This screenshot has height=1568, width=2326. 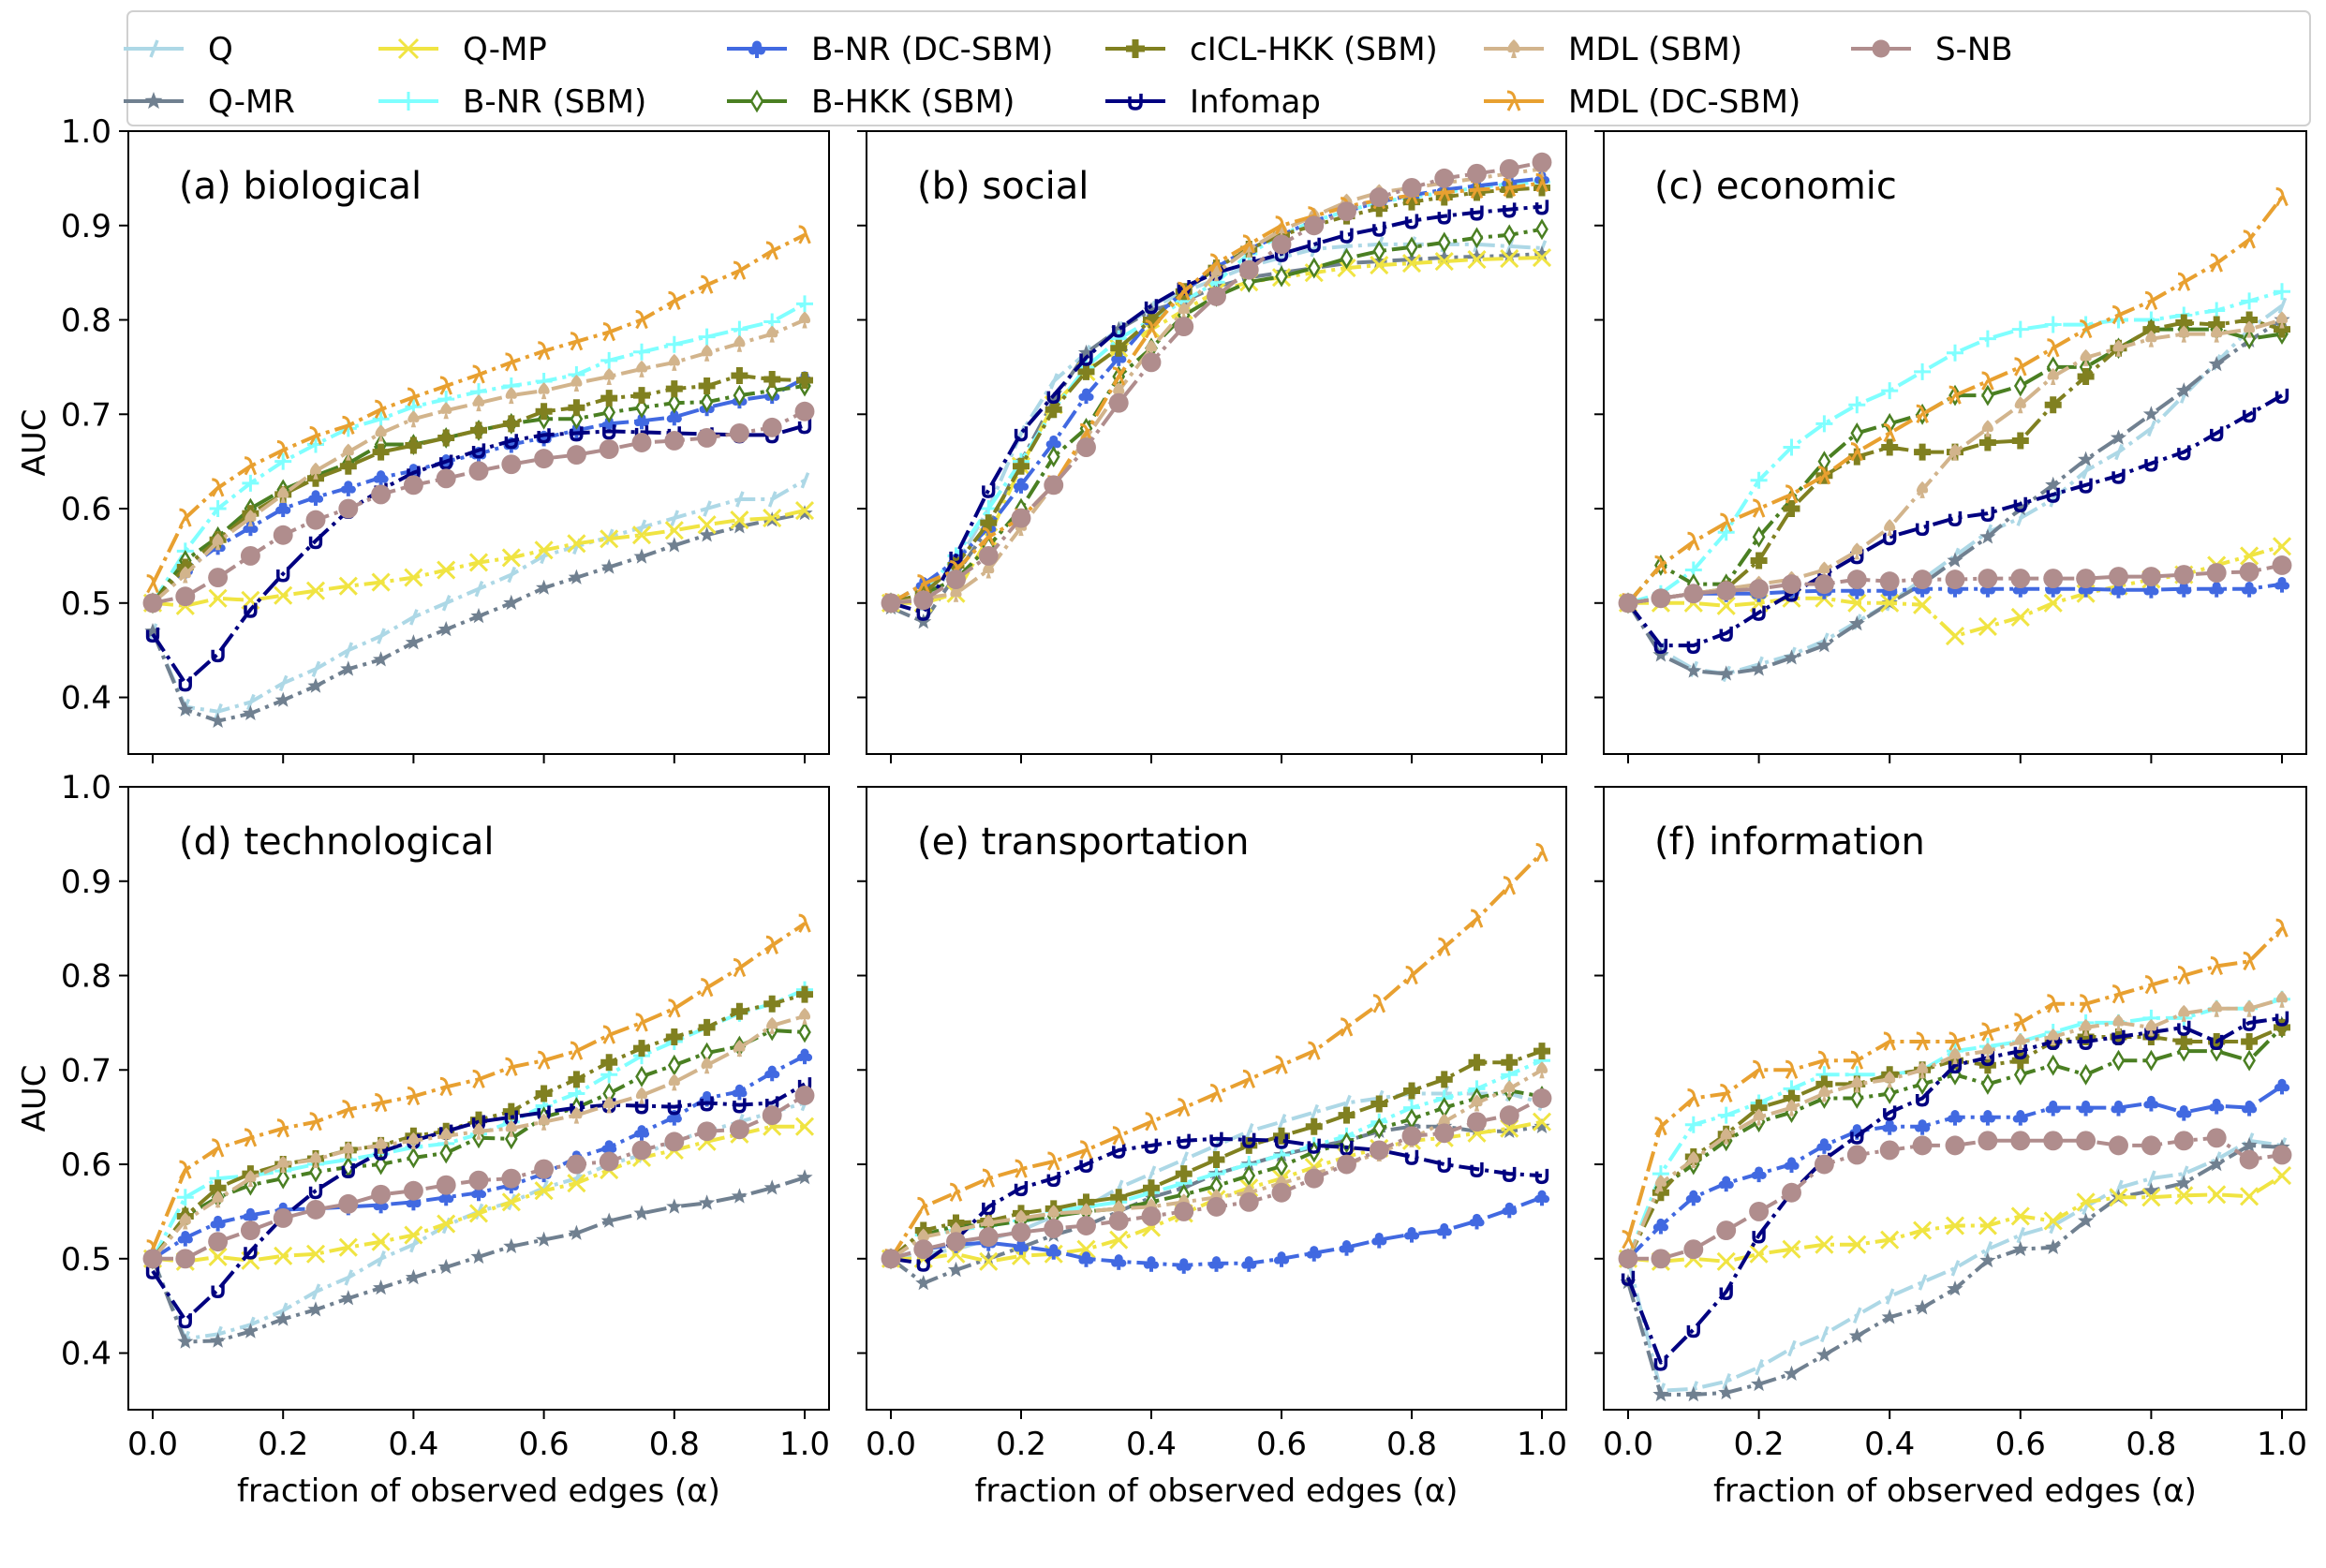 What do you see at coordinates (756, 49) in the screenshot?
I see `legend-marker-club-icon` at bounding box center [756, 49].